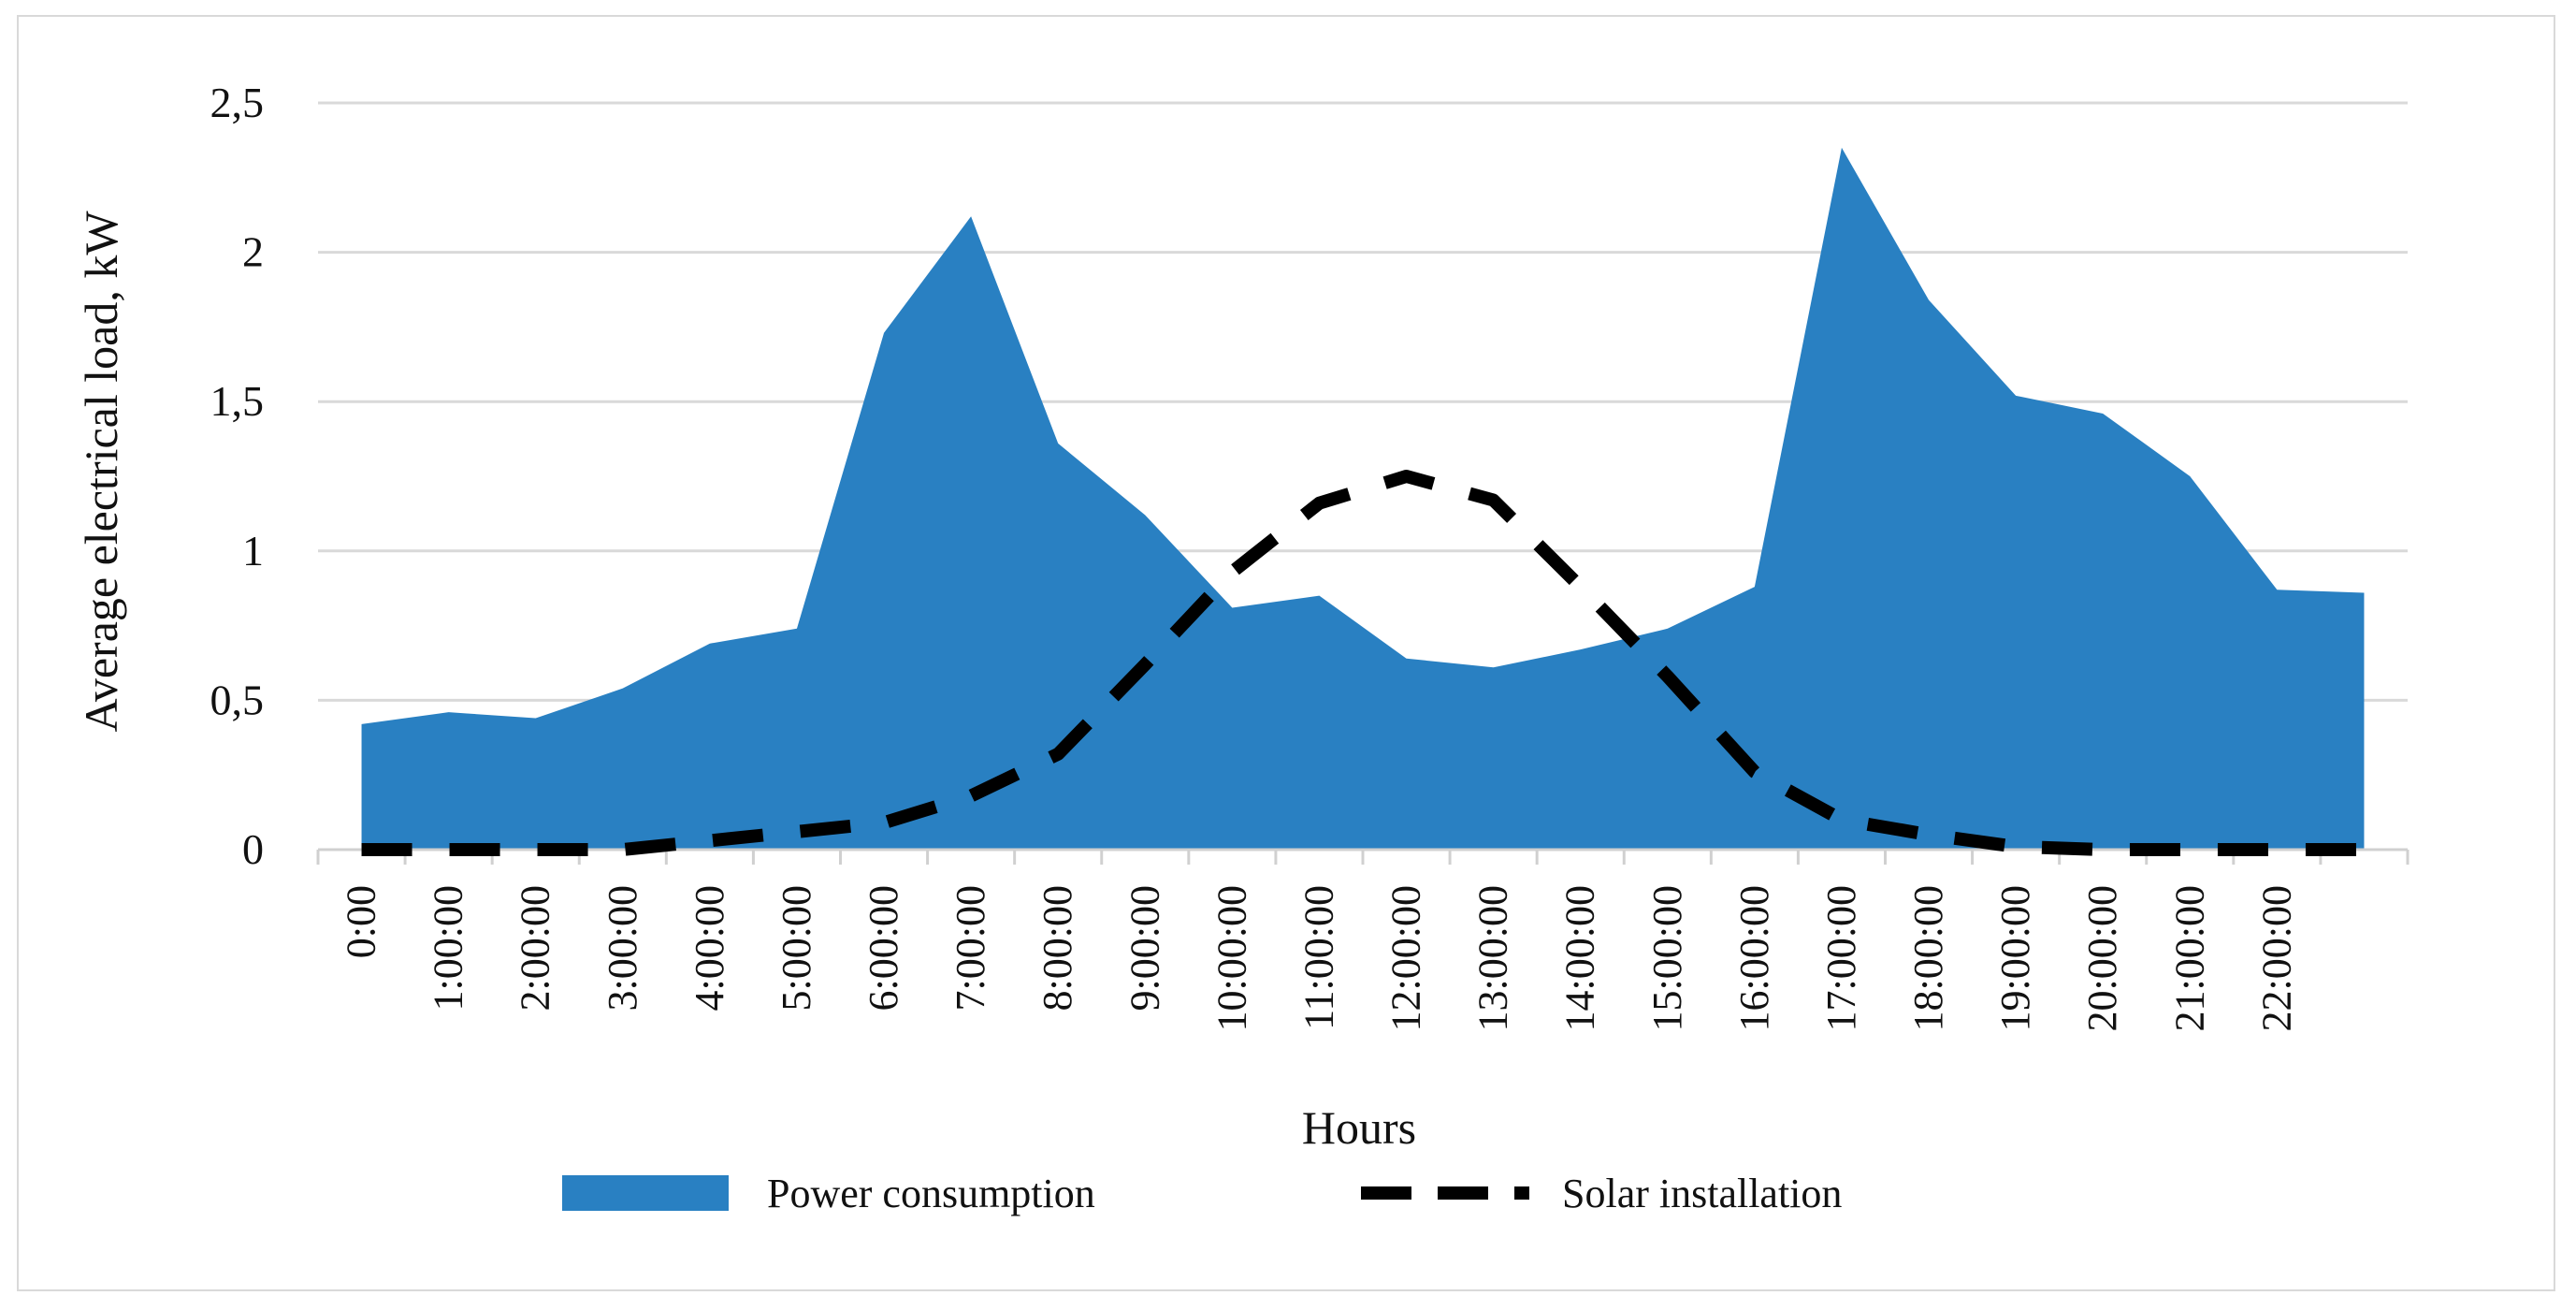 The width and height of the screenshot is (2576, 1310). What do you see at coordinates (101, 472) in the screenshot?
I see `y-axis-title: Average electrical load, kW` at bounding box center [101, 472].